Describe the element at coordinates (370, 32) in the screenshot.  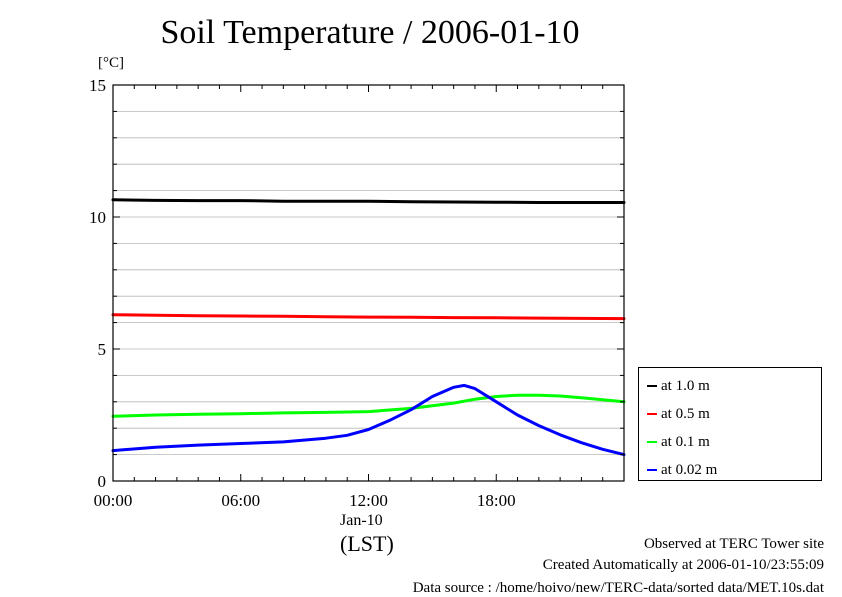
I see `chart-title: Soil Temperature / 2006-01-10` at that location.